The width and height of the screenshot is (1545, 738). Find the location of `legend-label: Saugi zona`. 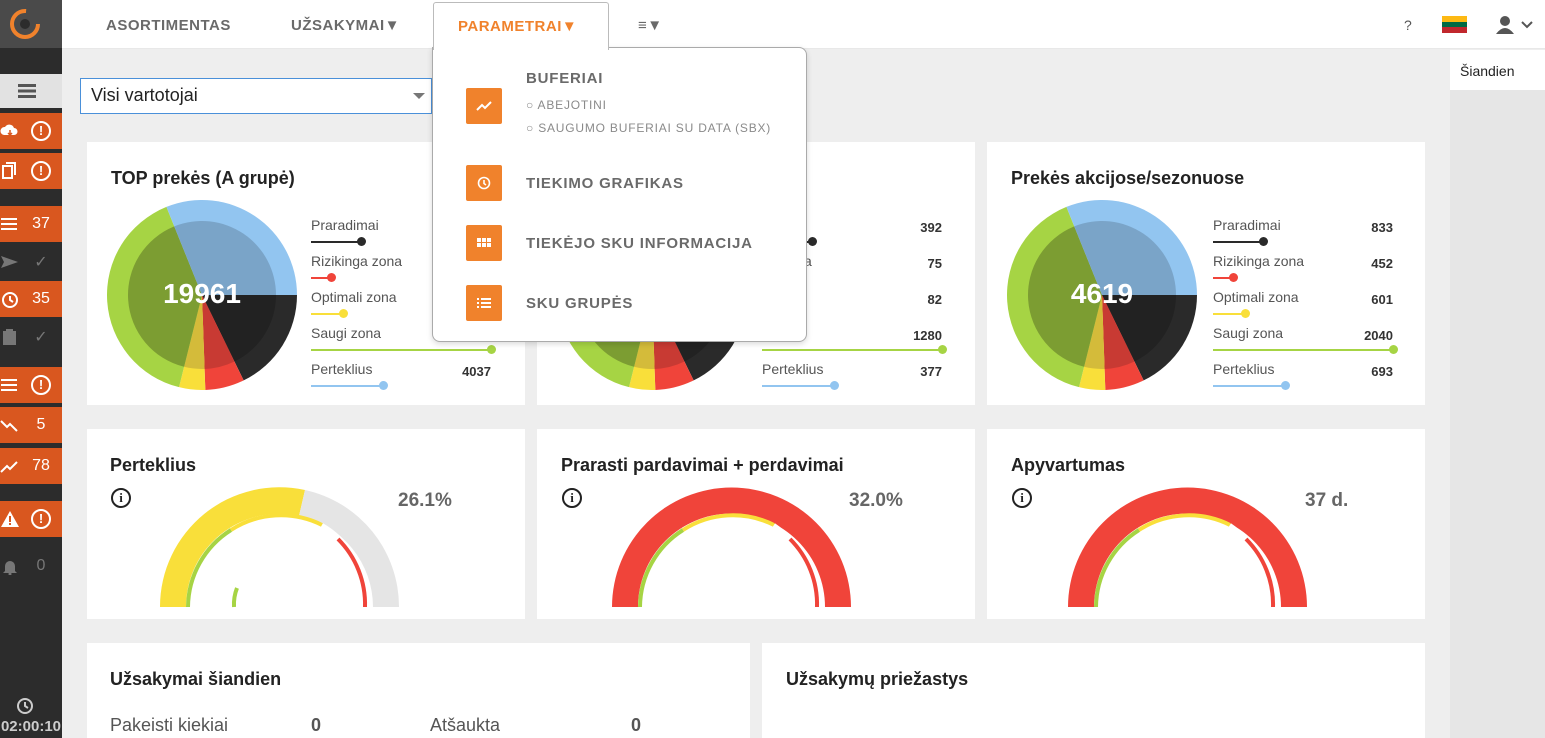

legend-label: Saugi zona is located at coordinates (346, 333).